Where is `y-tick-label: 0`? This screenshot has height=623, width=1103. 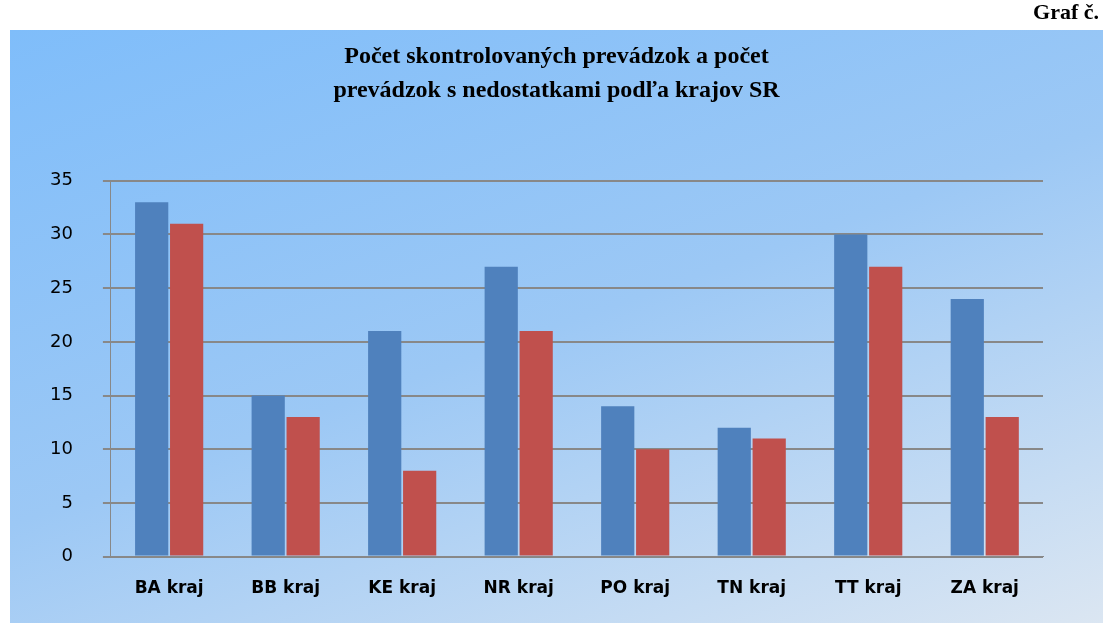
y-tick-label: 0 is located at coordinates (67, 555).